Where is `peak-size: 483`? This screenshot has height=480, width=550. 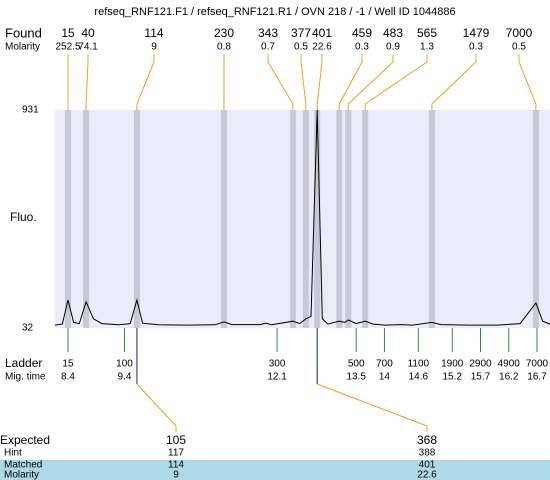
peak-size: 483 is located at coordinates (393, 33).